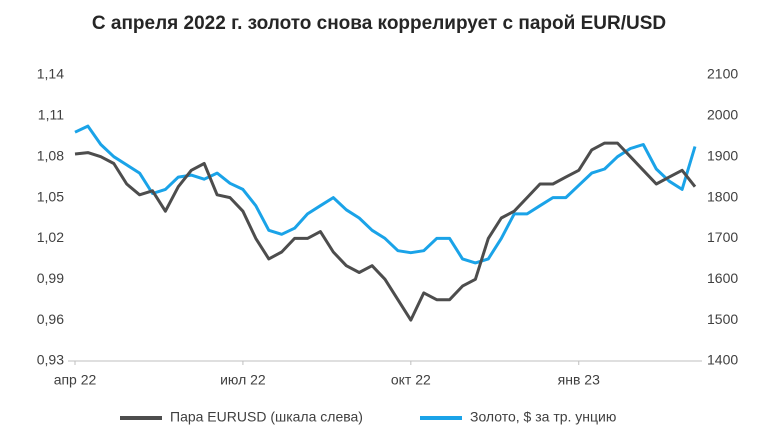  What do you see at coordinates (266, 417) in the screenshot?
I see `legend-label: Пара EURUSD (шкала слева)` at bounding box center [266, 417].